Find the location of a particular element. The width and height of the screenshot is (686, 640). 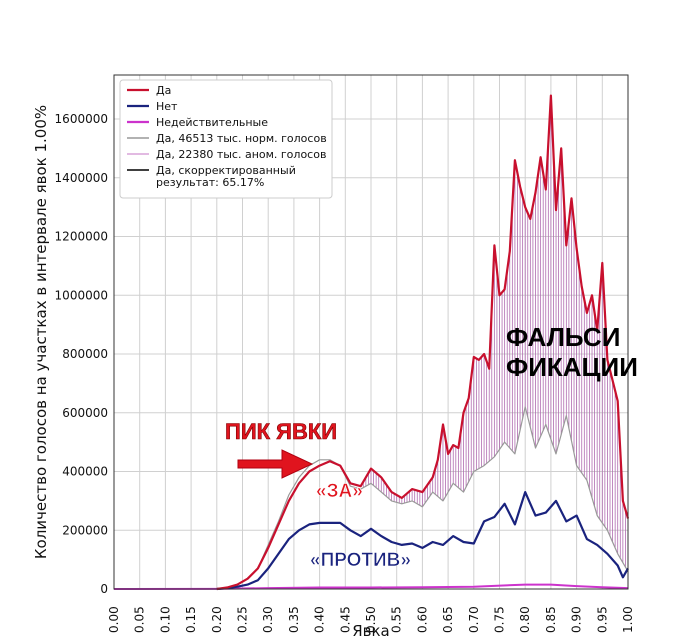

x-tick-label: 0.90 is located at coordinates (577, 619).